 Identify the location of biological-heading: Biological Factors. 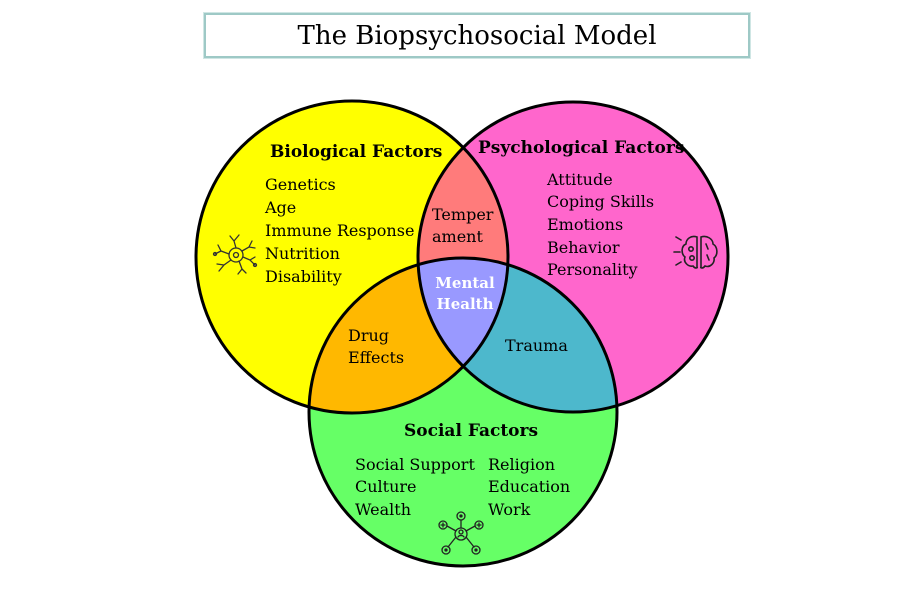
(356, 152).